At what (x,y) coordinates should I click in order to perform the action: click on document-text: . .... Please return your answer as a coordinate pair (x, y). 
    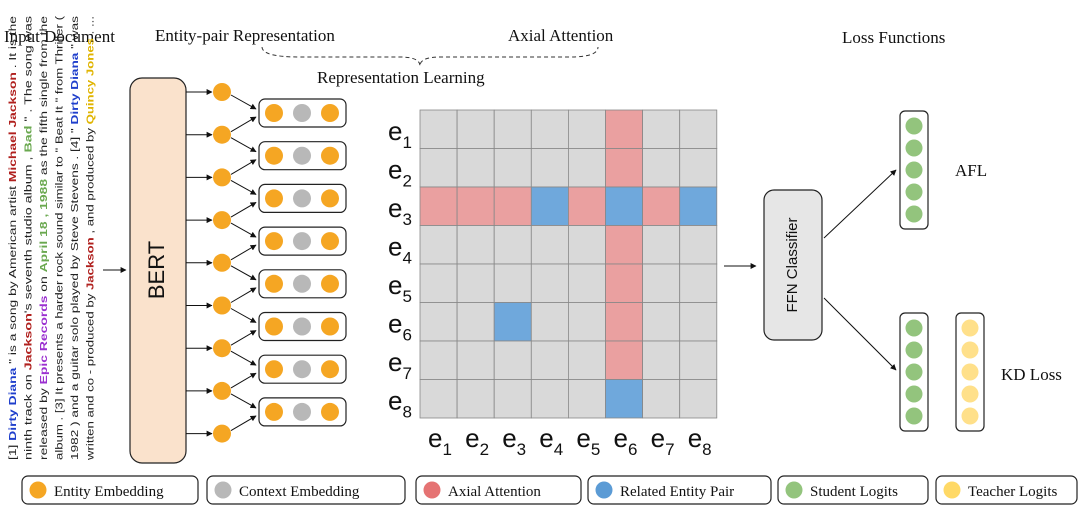
    Looking at the image, I should click on (91, 27).